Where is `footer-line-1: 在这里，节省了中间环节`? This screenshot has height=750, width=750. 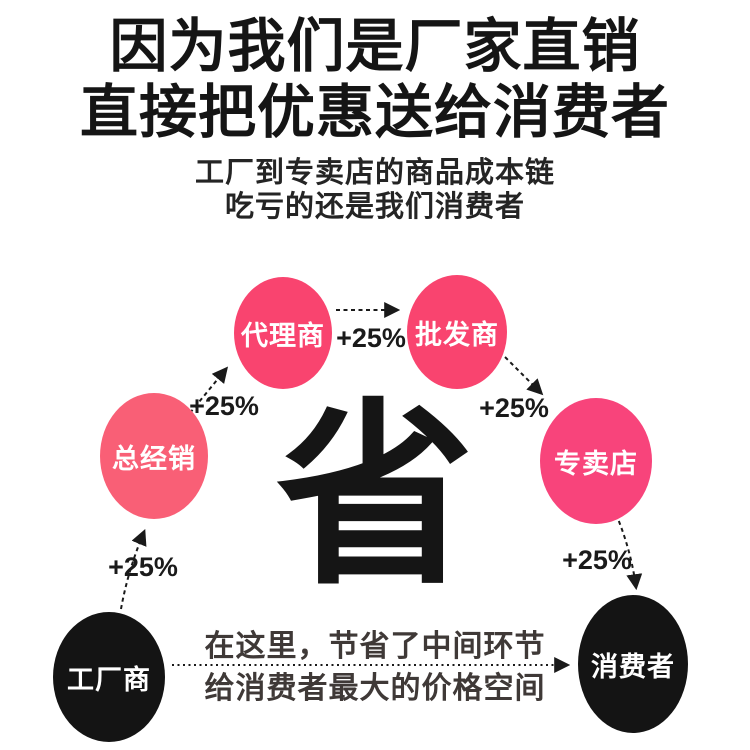 footer-line-1: 在这里，节省了中间环节 is located at coordinates (375, 646).